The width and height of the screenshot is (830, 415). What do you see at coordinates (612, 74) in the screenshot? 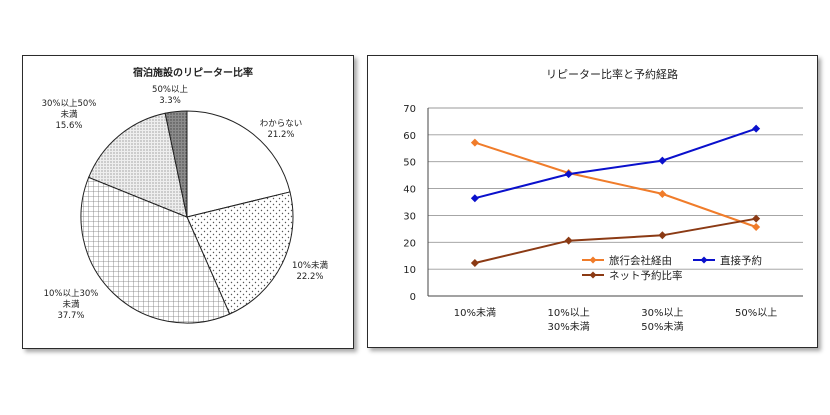
I see `line-chart-title: リピーター比率と予約経路` at bounding box center [612, 74].